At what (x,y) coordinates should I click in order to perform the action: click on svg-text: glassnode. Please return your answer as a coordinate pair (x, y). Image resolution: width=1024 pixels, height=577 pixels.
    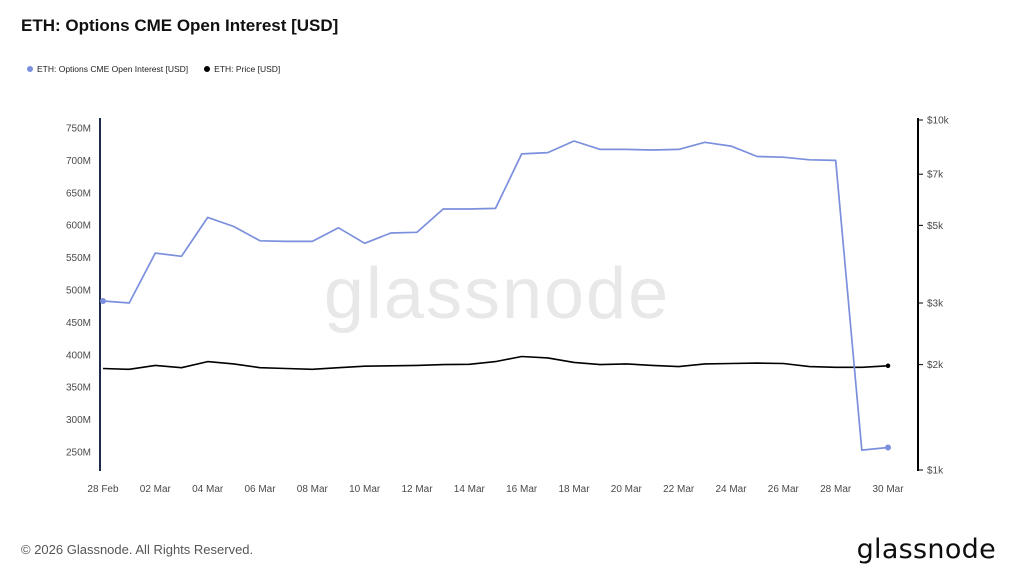
    Looking at the image, I should click on (497, 294).